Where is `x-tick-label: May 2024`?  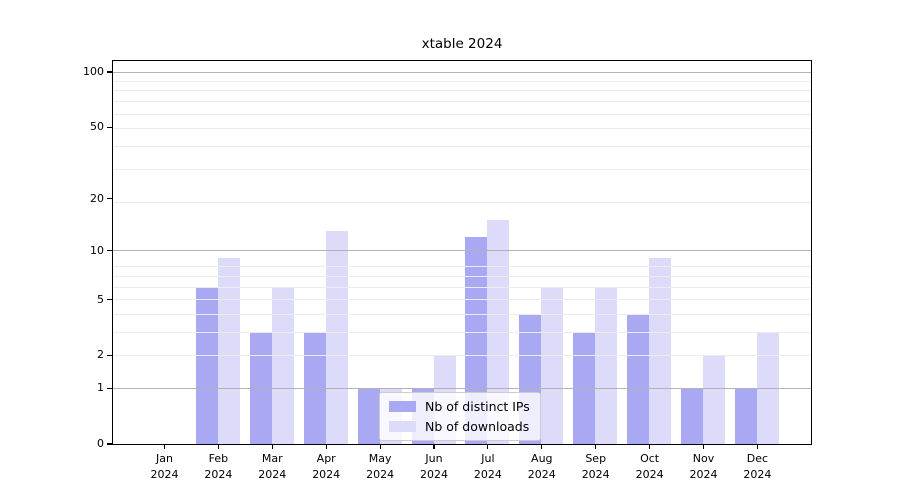 x-tick-label: May 2024 is located at coordinates (380, 466).